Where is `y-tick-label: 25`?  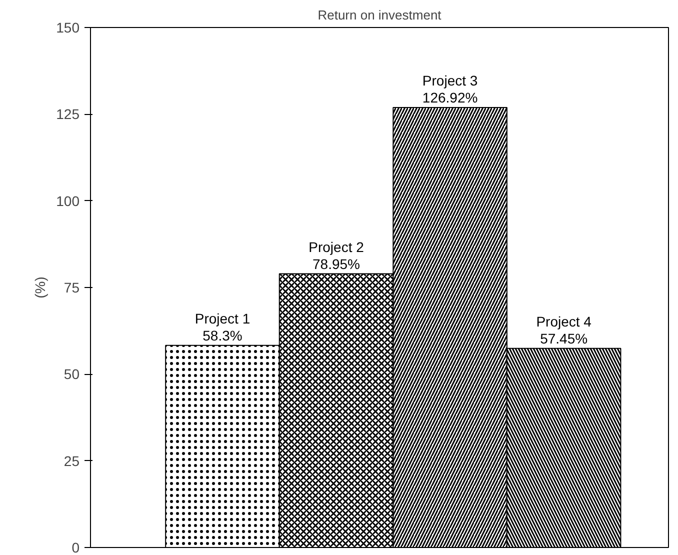 y-tick-label: 25 is located at coordinates (72, 460).